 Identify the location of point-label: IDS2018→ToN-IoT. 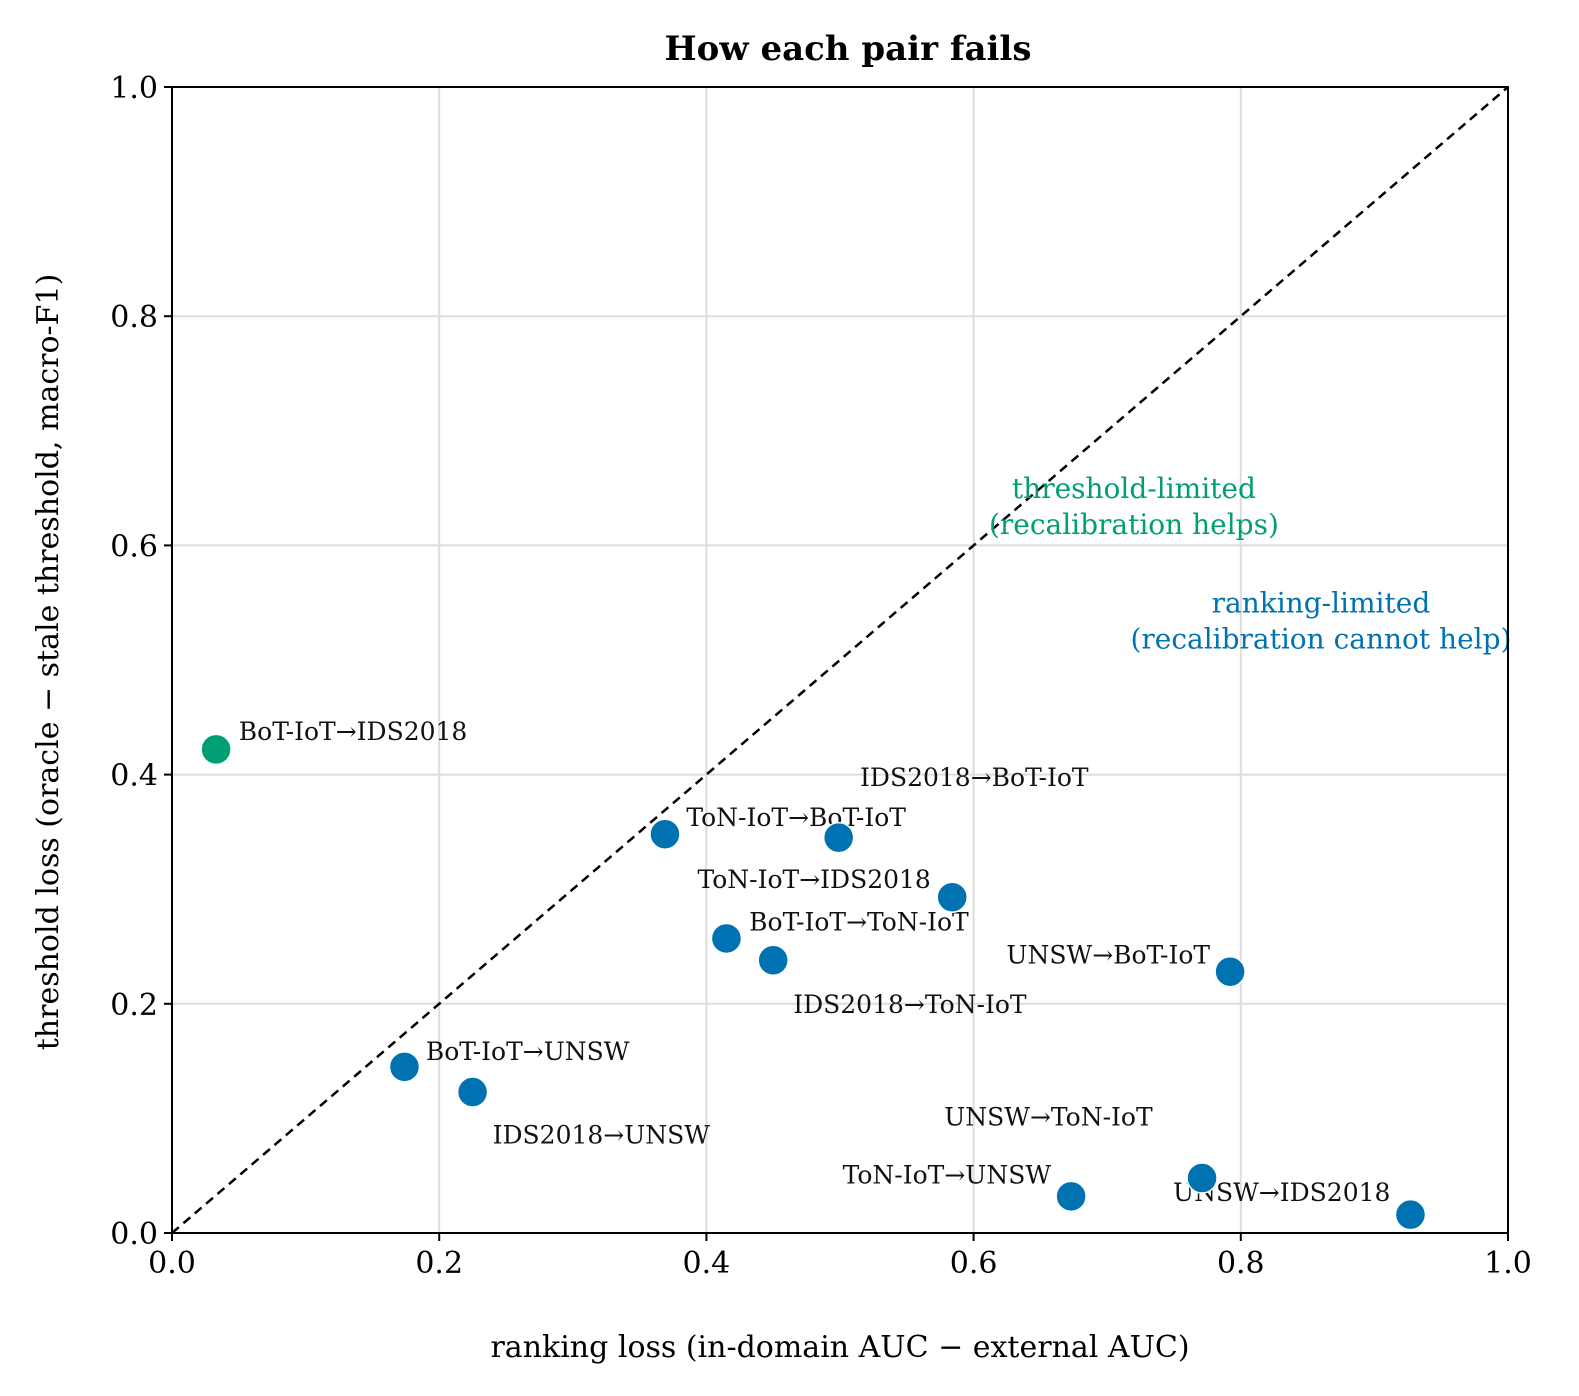
(910, 1004).